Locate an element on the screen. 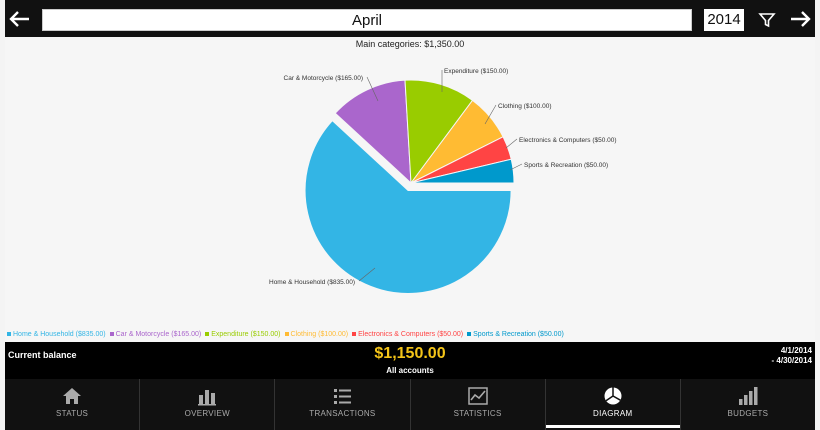  legend-label: Home & Household ($835.00) is located at coordinates (59, 334).